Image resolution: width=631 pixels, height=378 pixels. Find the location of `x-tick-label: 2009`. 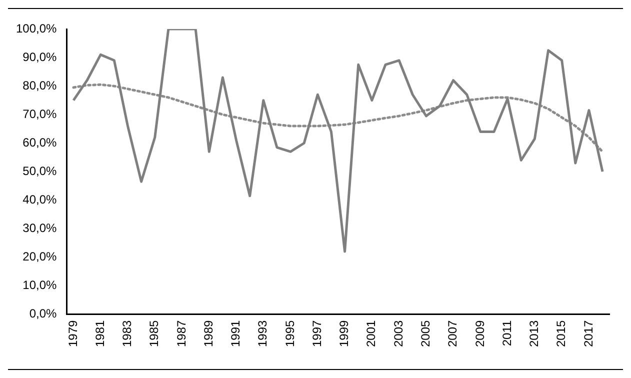

x-tick-label: 2009 is located at coordinates (479, 334).